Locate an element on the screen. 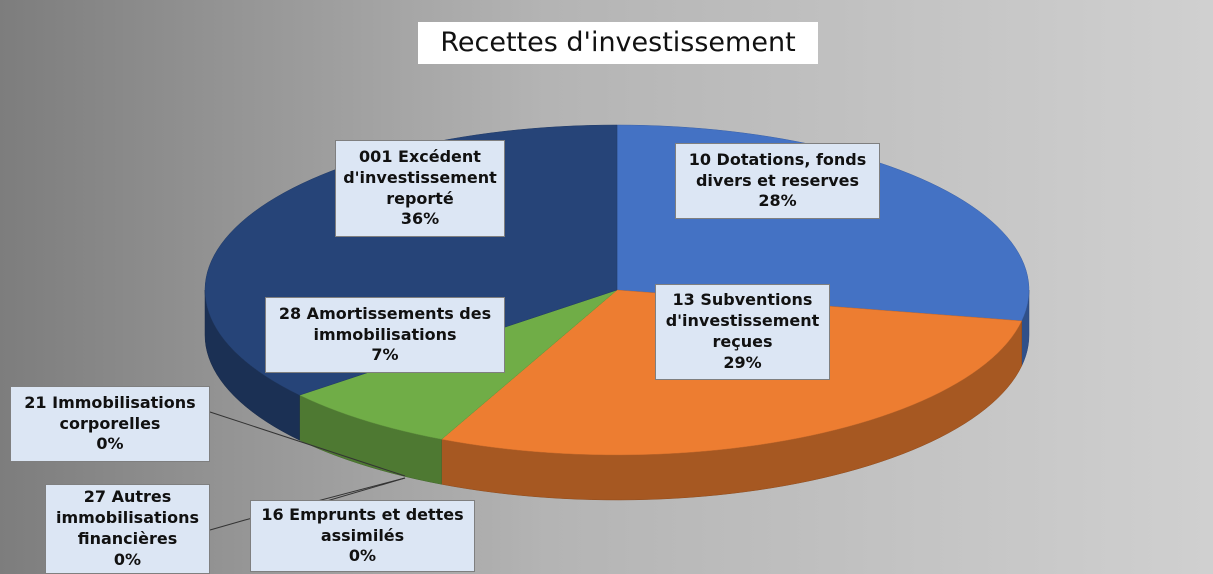 The image size is (1213, 574). category-label: 16 Emprunts et dettes assimilés is located at coordinates (362, 524).